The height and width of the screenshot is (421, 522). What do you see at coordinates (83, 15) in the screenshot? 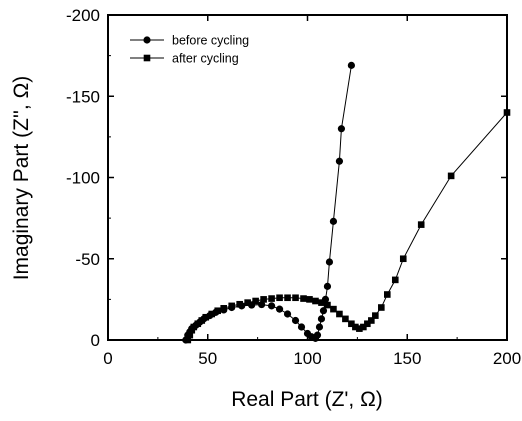
I see `y-tick-label: -200` at bounding box center [83, 15].